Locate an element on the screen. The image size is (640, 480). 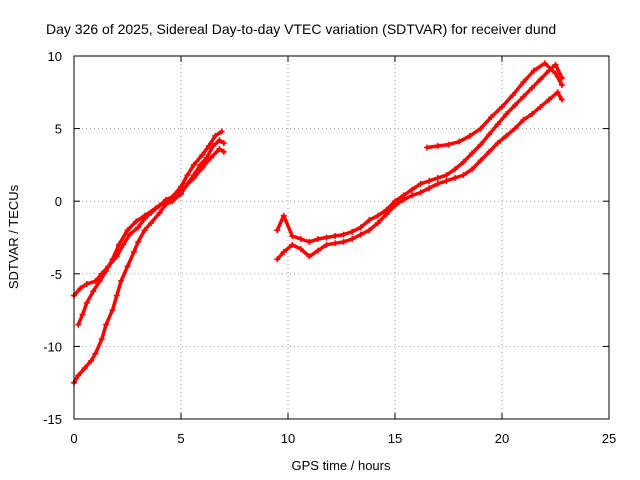
x-tick-label: 5 is located at coordinates (180, 438).